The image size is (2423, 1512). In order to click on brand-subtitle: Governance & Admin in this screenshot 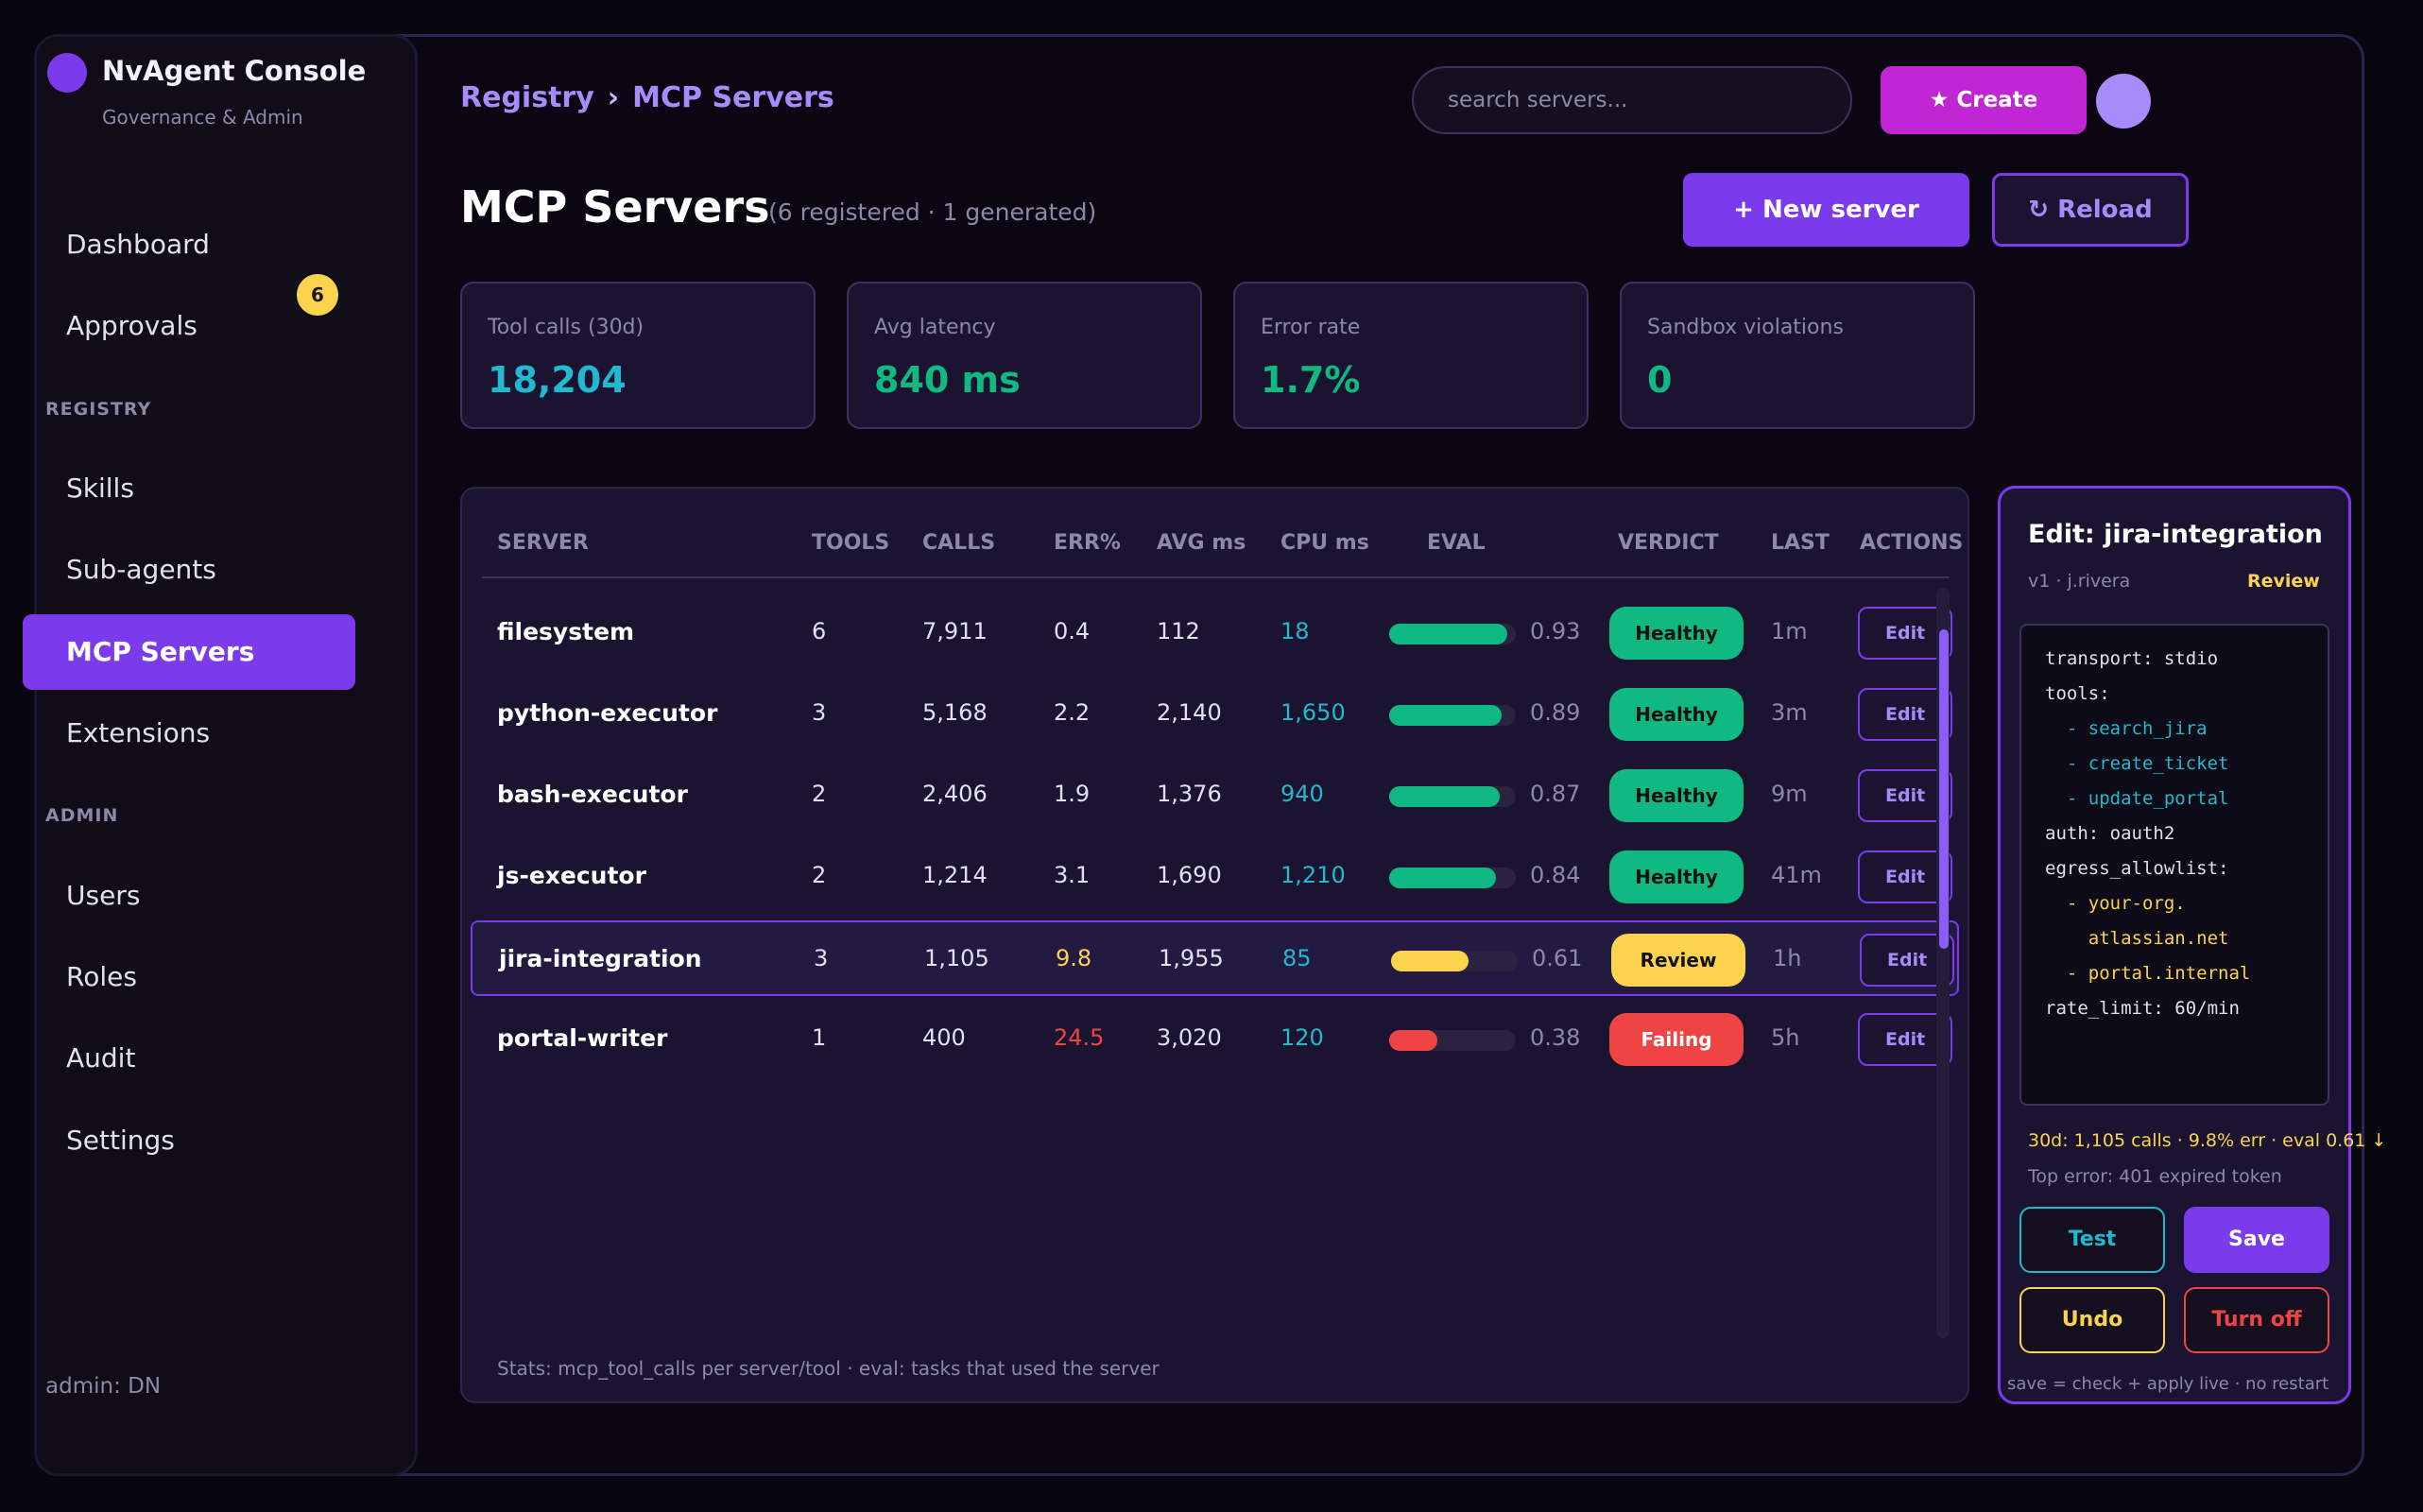, I will do `click(202, 117)`.